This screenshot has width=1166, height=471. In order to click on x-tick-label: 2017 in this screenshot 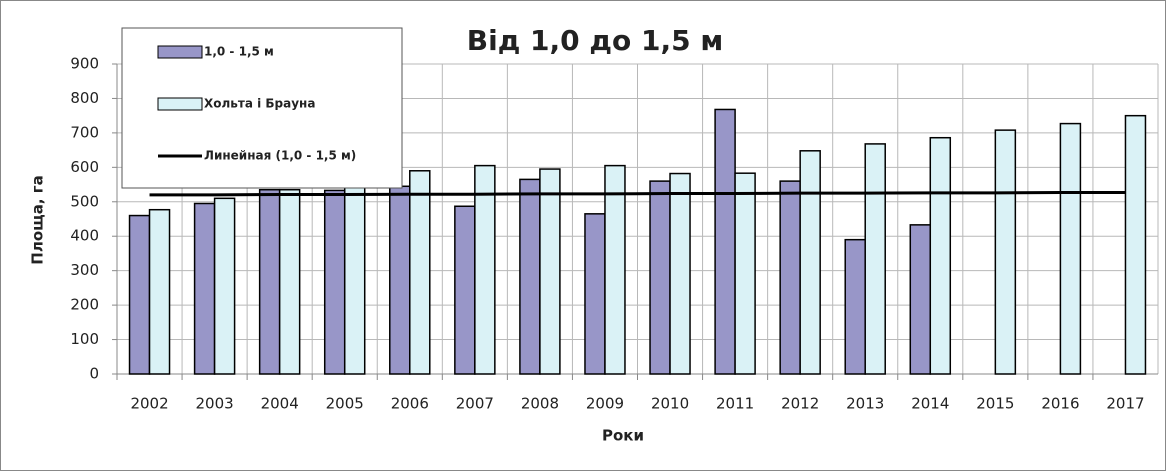, I will do `click(1125, 404)`.